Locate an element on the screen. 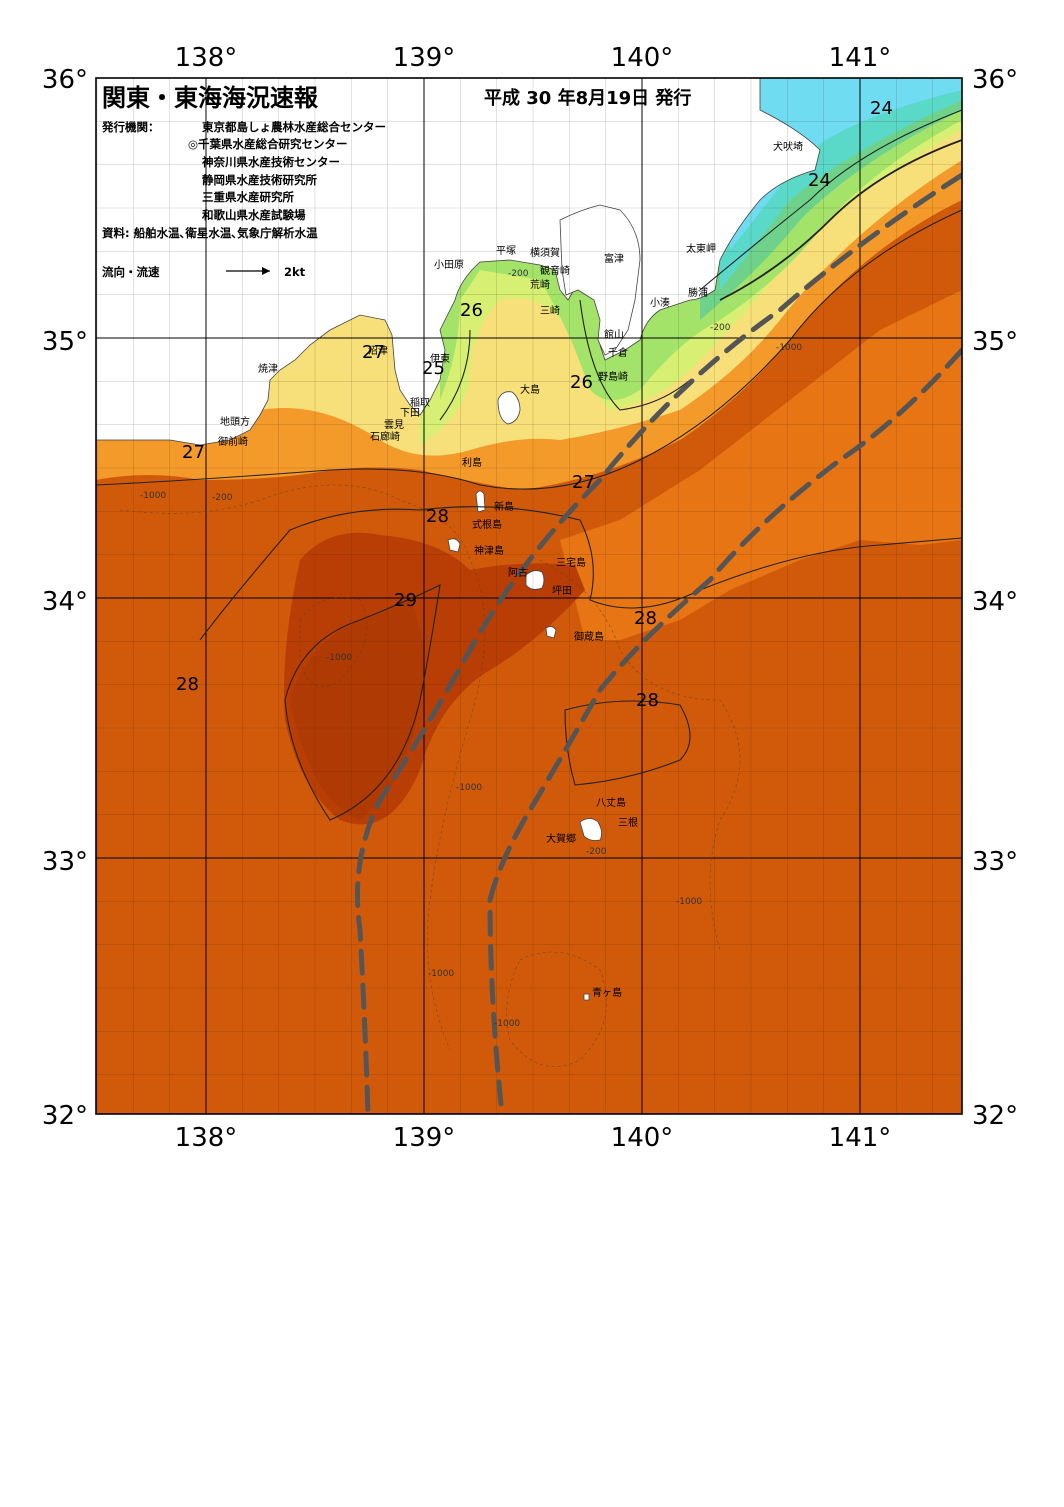 Image resolution: width=1064 pixels, height=1507 pixels. lon-label-140-top: 140° is located at coordinates (642, 58).